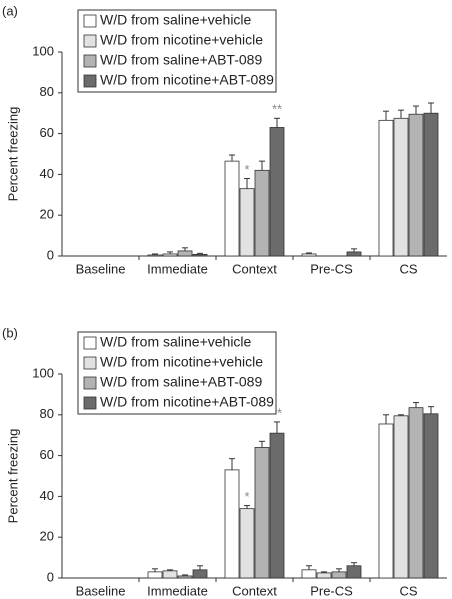 This screenshot has height=599, width=452. What do you see at coordinates (50, 254) in the screenshot?
I see `y-tick-label: 0` at bounding box center [50, 254].